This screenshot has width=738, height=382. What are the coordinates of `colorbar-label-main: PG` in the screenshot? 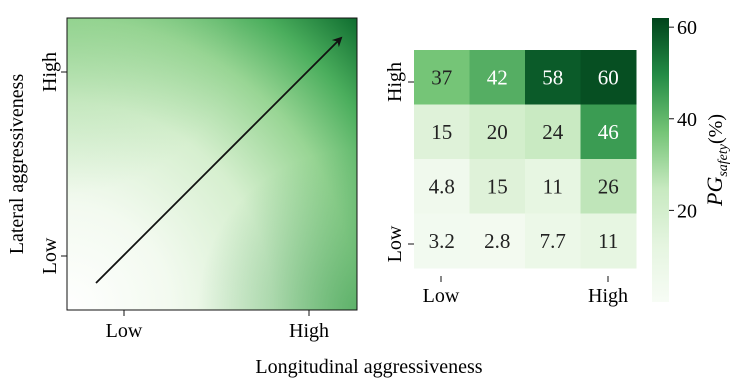 It's located at (714, 192).